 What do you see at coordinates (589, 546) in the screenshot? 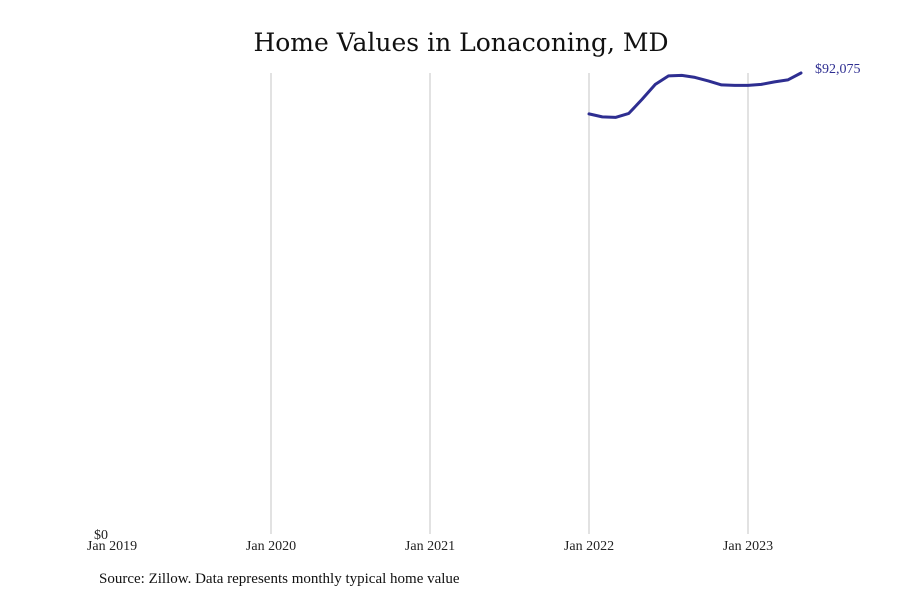
I see `x-tick-label: Jan 2022` at bounding box center [589, 546].